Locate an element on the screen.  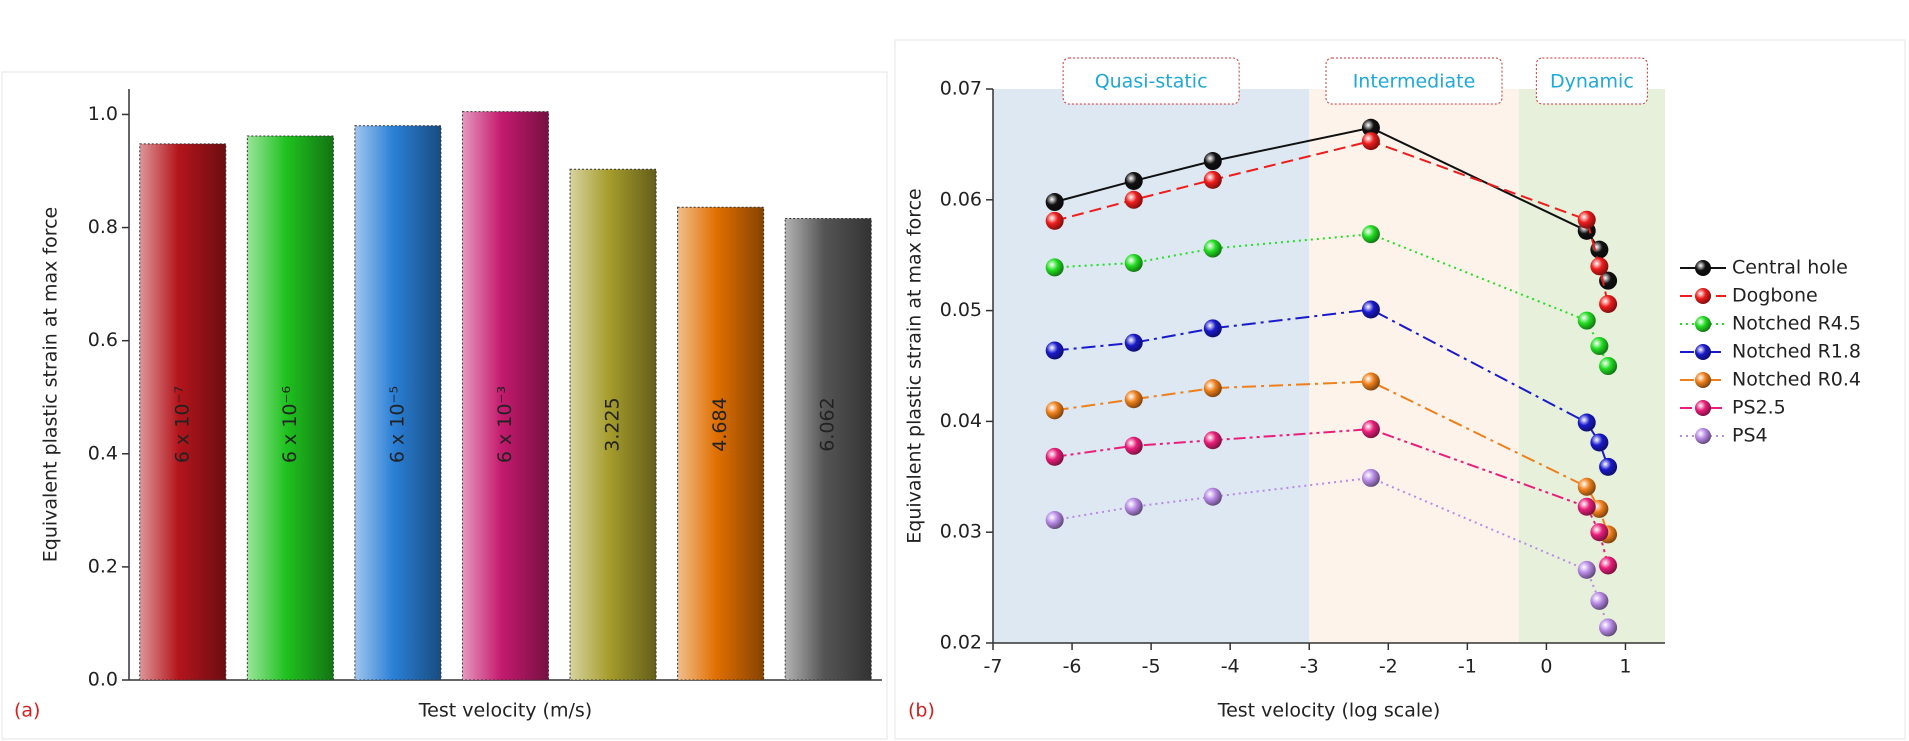
bar-label: 3.225 is located at coordinates (613, 424).